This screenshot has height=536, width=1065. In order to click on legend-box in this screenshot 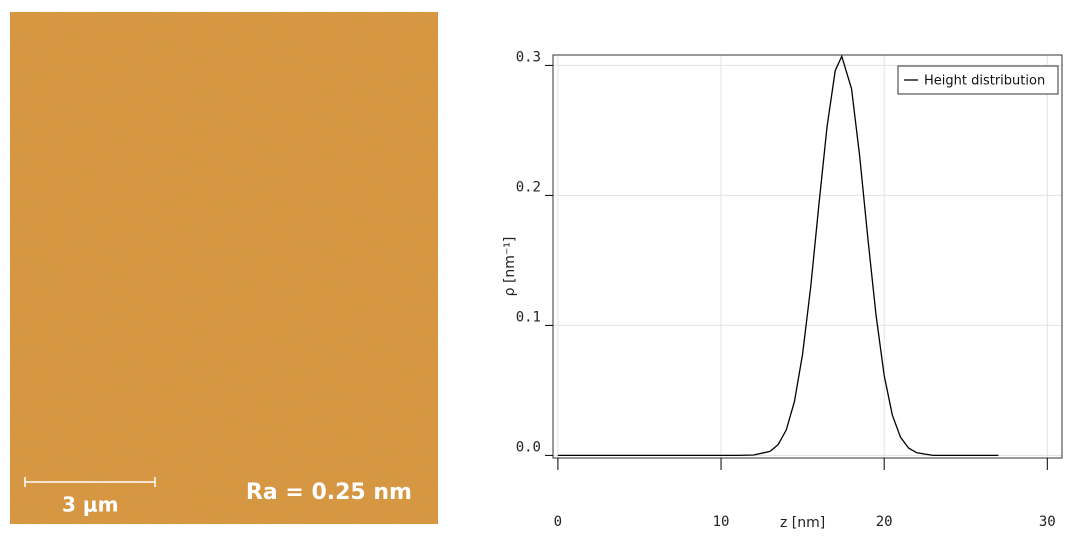, I will do `click(978, 80)`.